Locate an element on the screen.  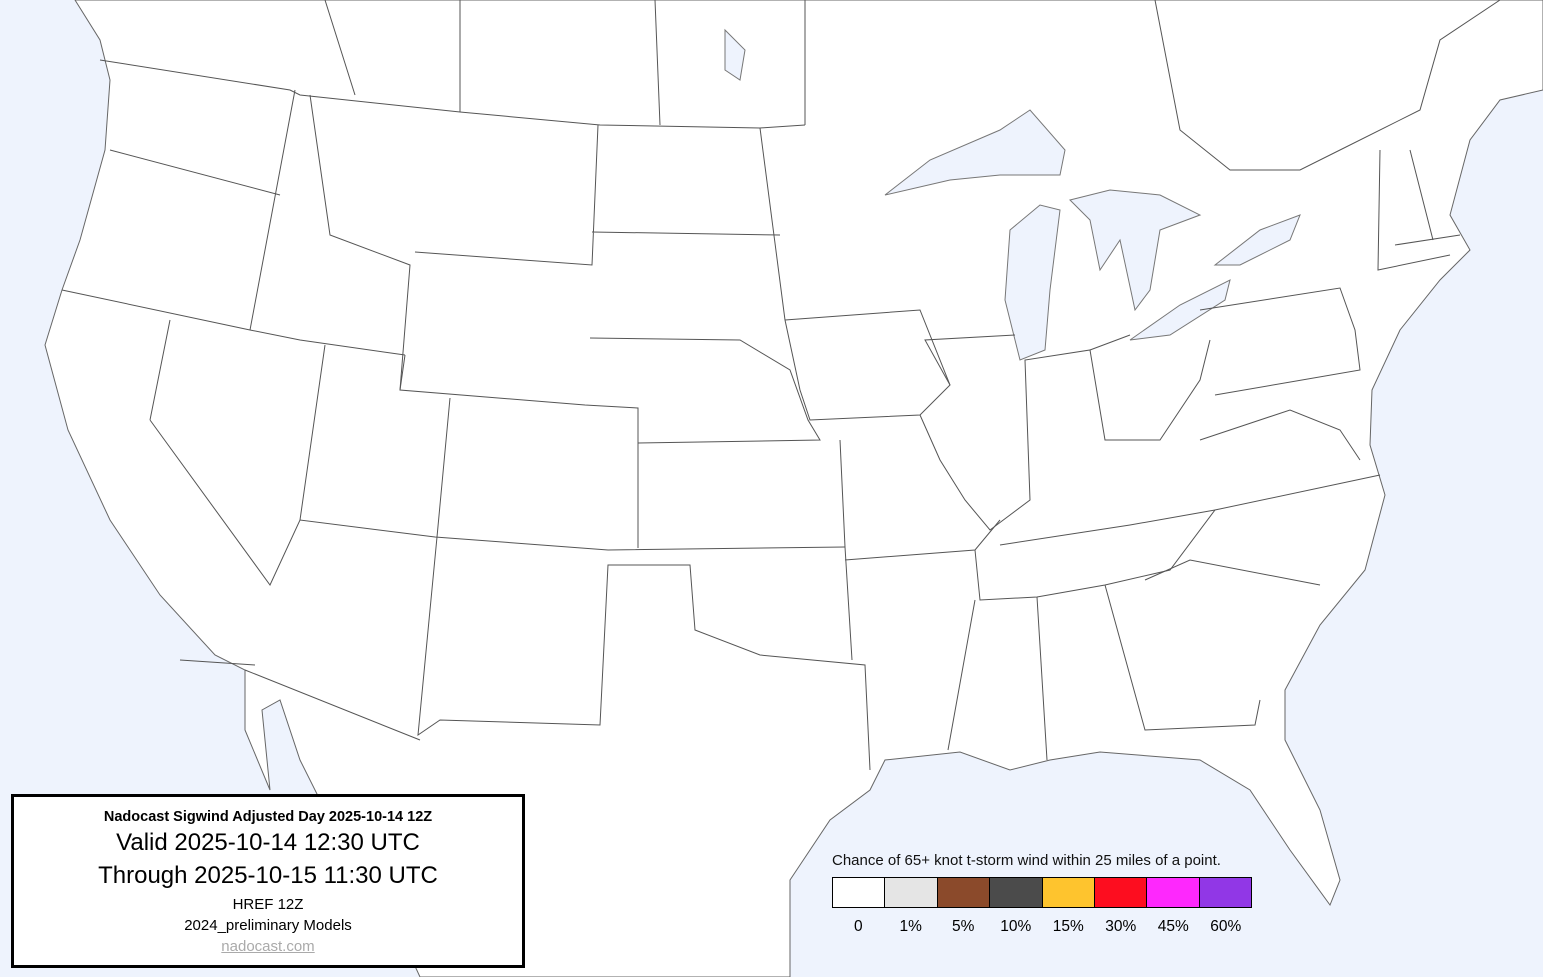
legend-label: 15% is located at coordinates (1068, 926).